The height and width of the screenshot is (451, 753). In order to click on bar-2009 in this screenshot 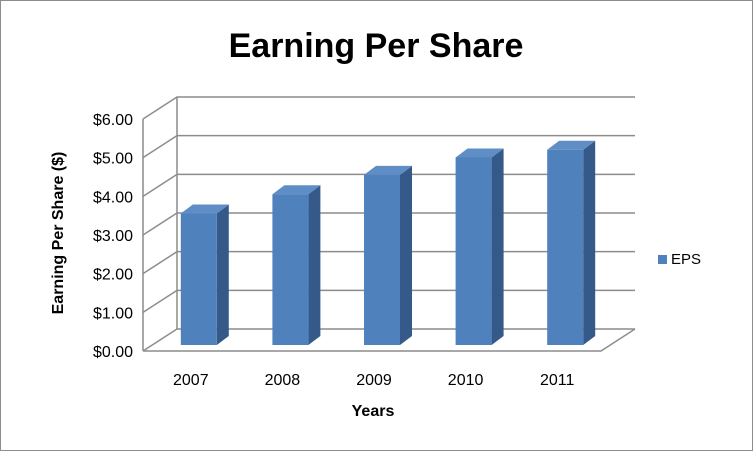, I will do `click(388, 255)`.